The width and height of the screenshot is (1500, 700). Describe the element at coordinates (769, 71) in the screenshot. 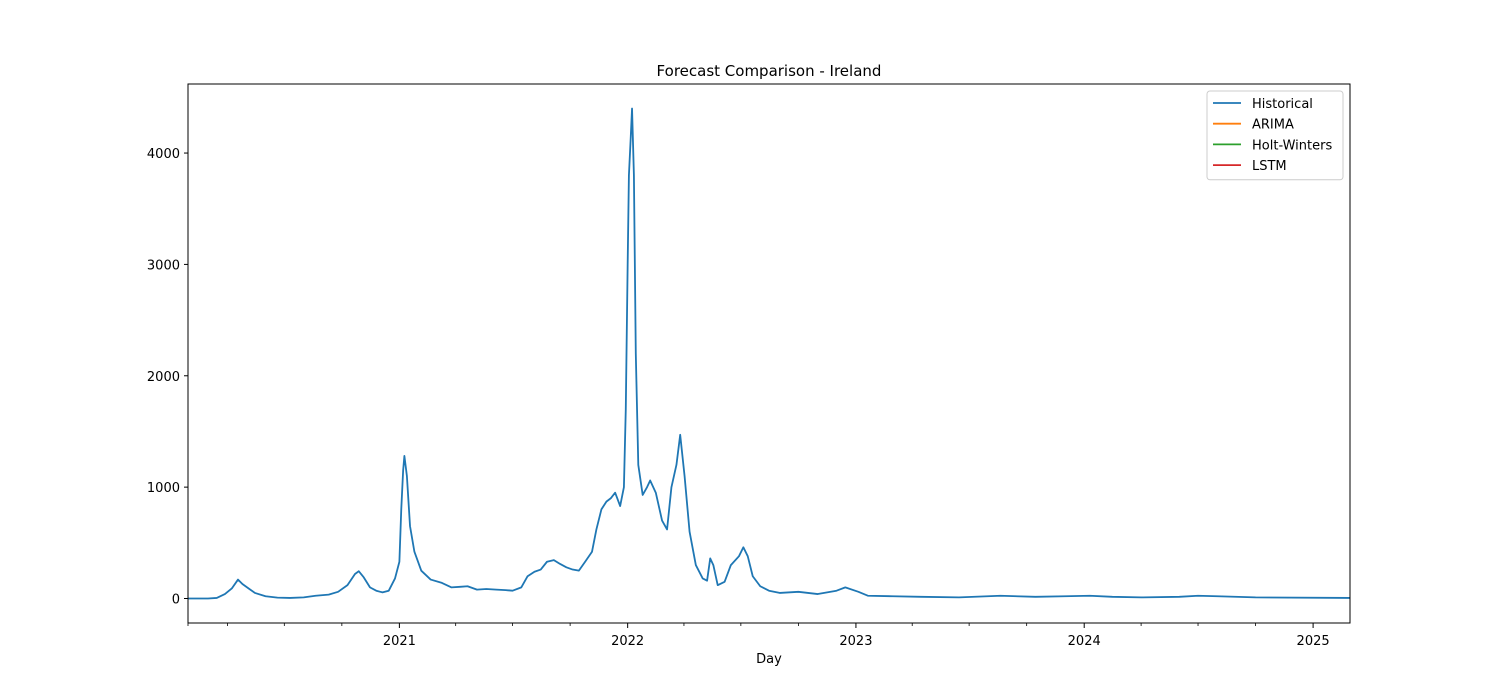

I see `chart-title: Forecast Comparison - Ireland` at that location.